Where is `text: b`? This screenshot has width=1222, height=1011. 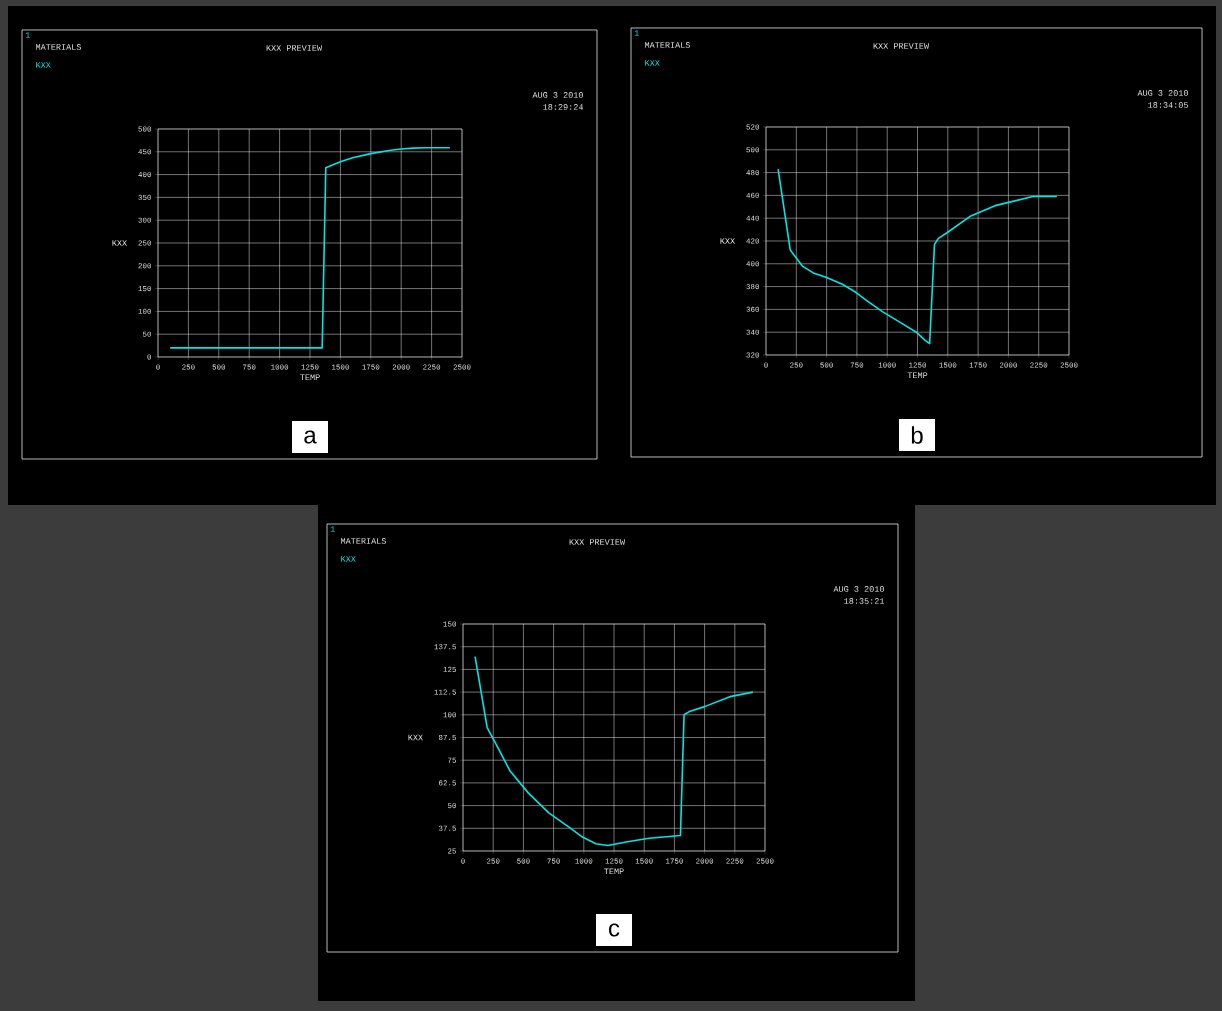
text: b is located at coordinates (917, 435).